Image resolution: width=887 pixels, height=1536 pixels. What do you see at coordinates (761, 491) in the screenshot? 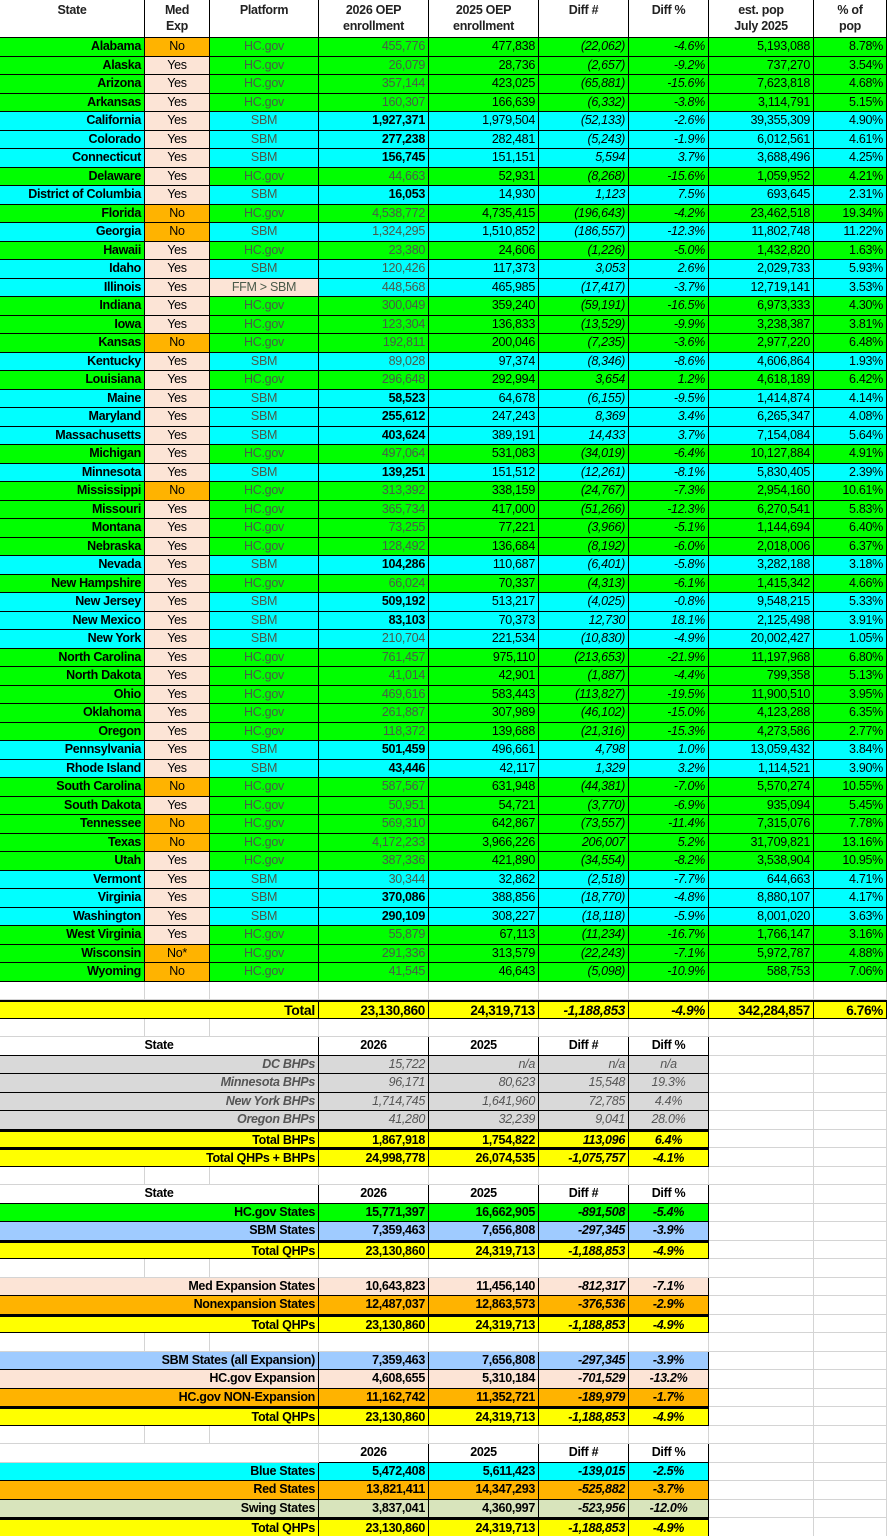
I see `population: 2,954,160` at bounding box center [761, 491].